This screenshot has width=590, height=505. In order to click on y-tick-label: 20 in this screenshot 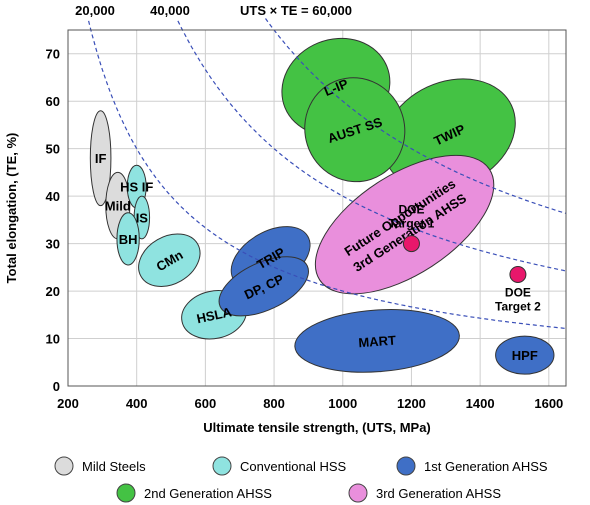, I will do `click(53, 291)`.